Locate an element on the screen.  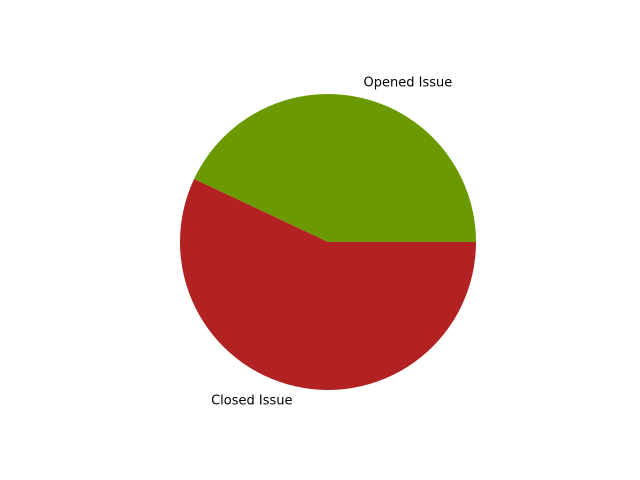
pie-label-opened-issue: Opened Issue is located at coordinates (408, 83).